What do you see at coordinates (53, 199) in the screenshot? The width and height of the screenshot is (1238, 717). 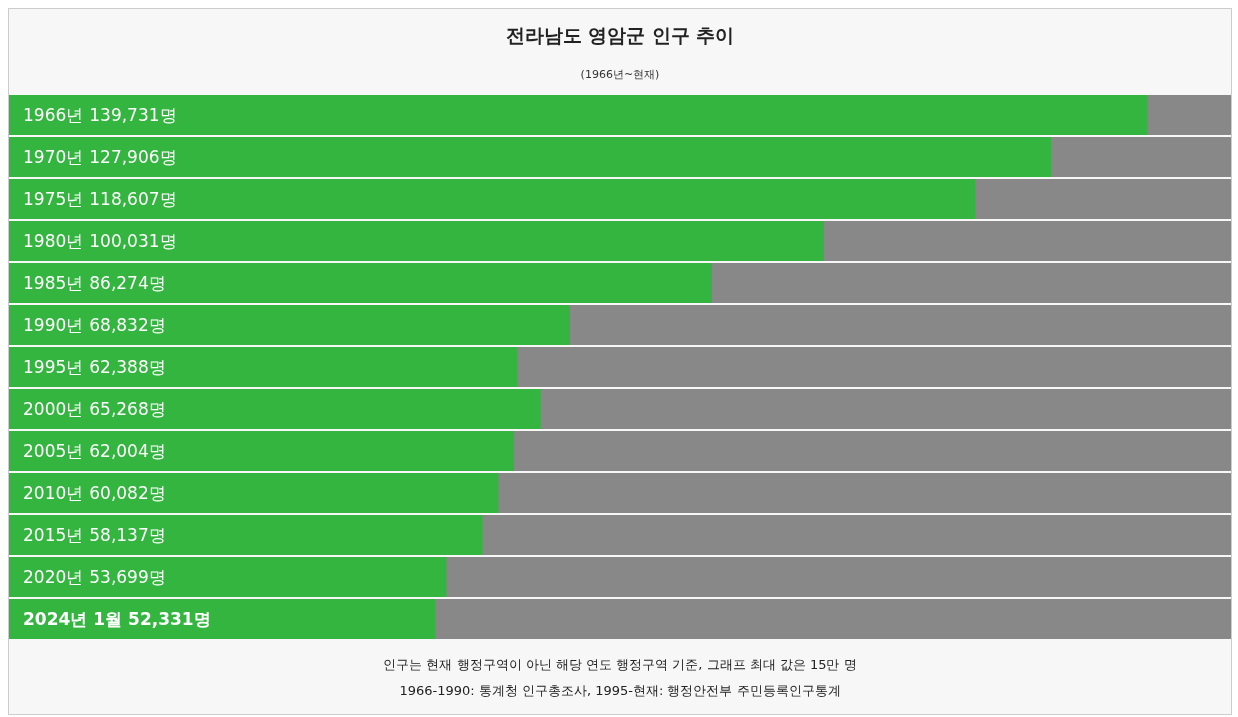 I see `y-tick-label: 1975년` at bounding box center [53, 199].